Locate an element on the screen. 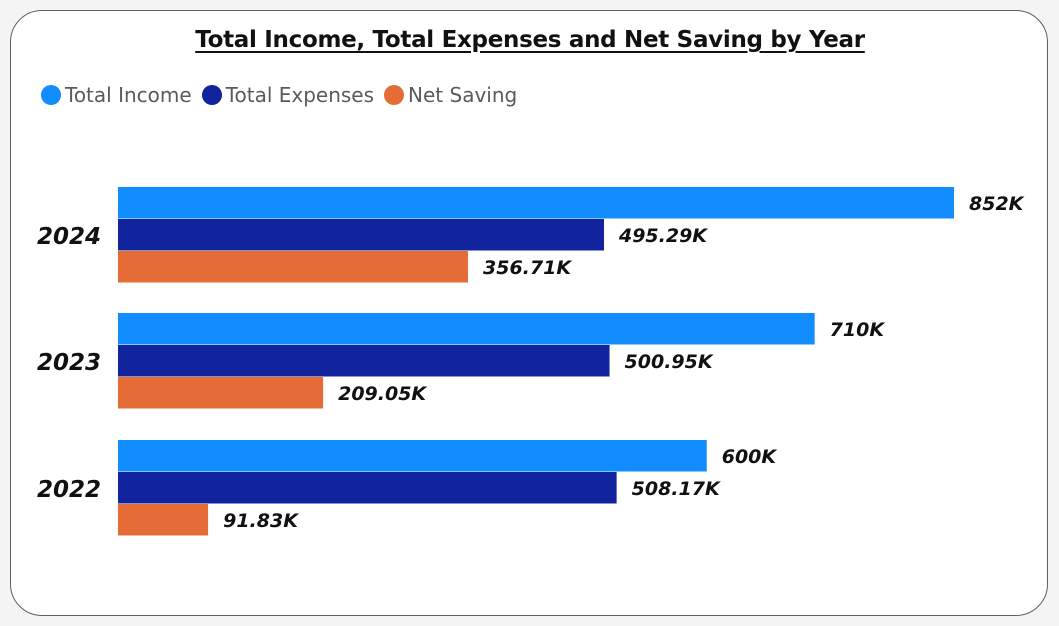 Image resolution: width=1059 pixels, height=626 pixels. legend-item-total-expenses: Total Expenses is located at coordinates (288, 95).